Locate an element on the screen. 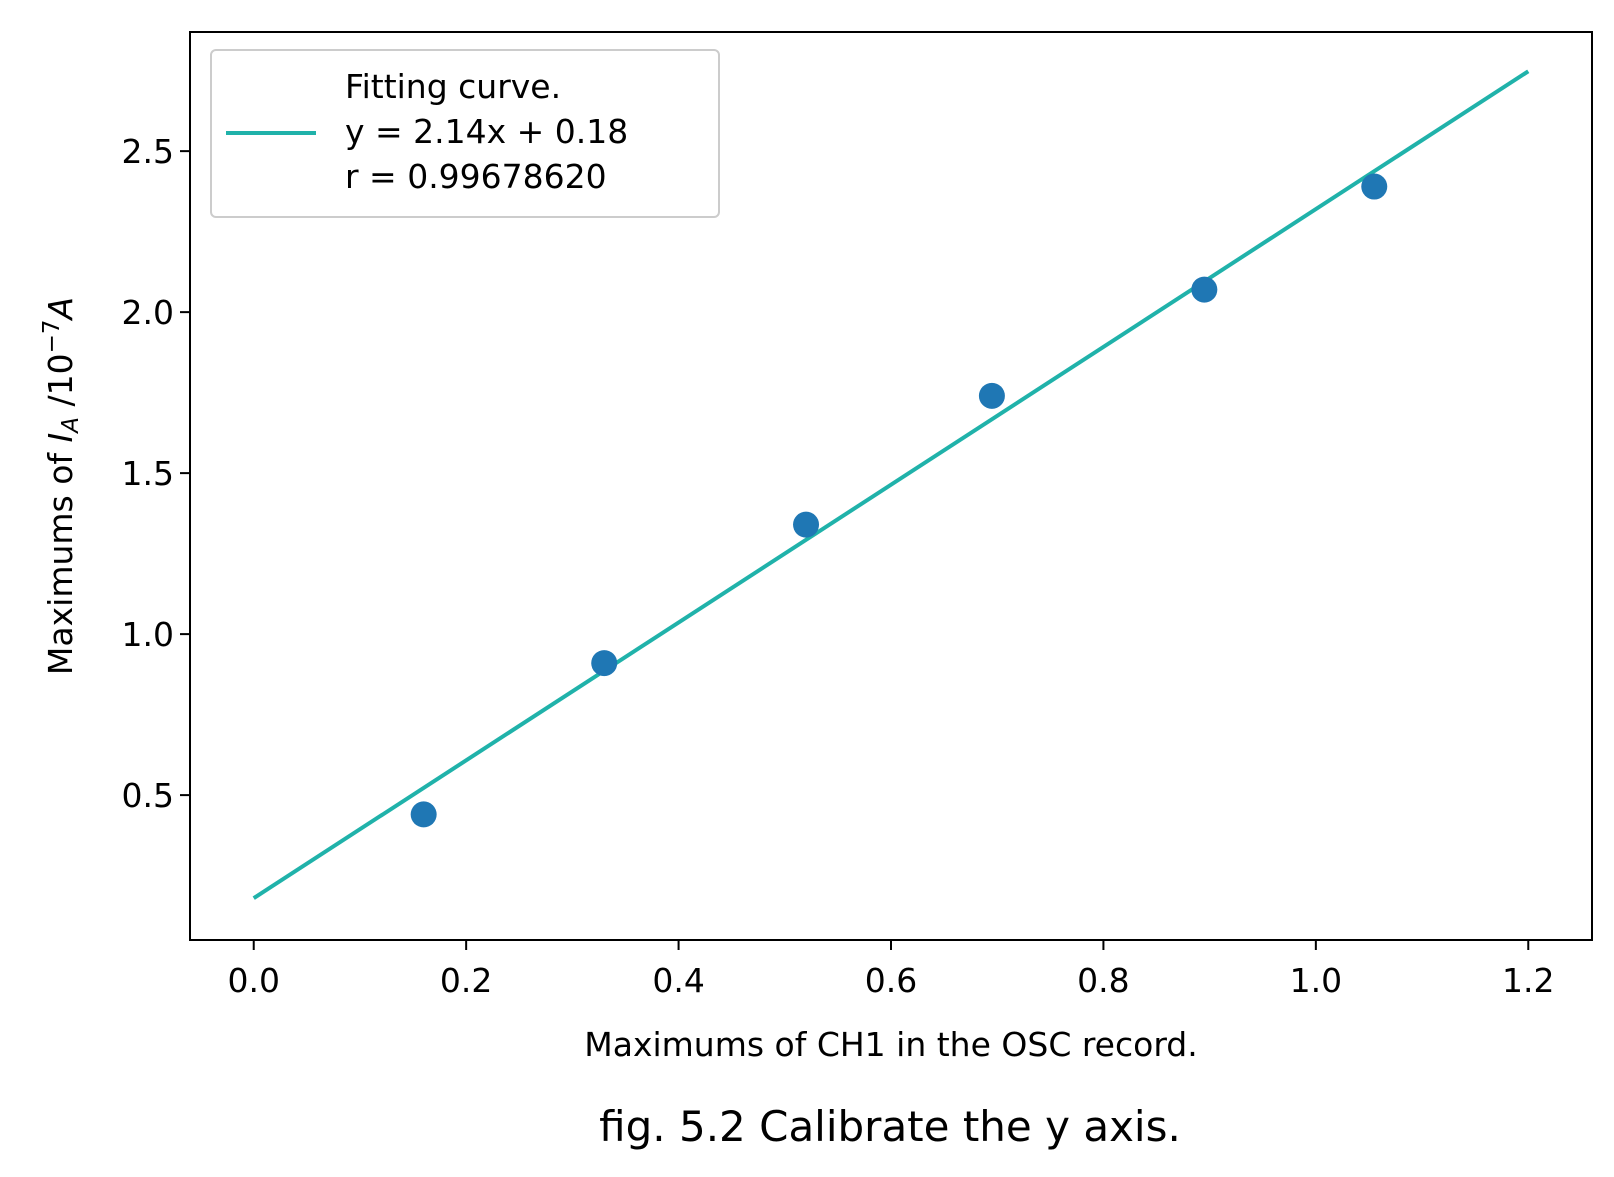  x-tick-label: 1.2 is located at coordinates (1528, 980).